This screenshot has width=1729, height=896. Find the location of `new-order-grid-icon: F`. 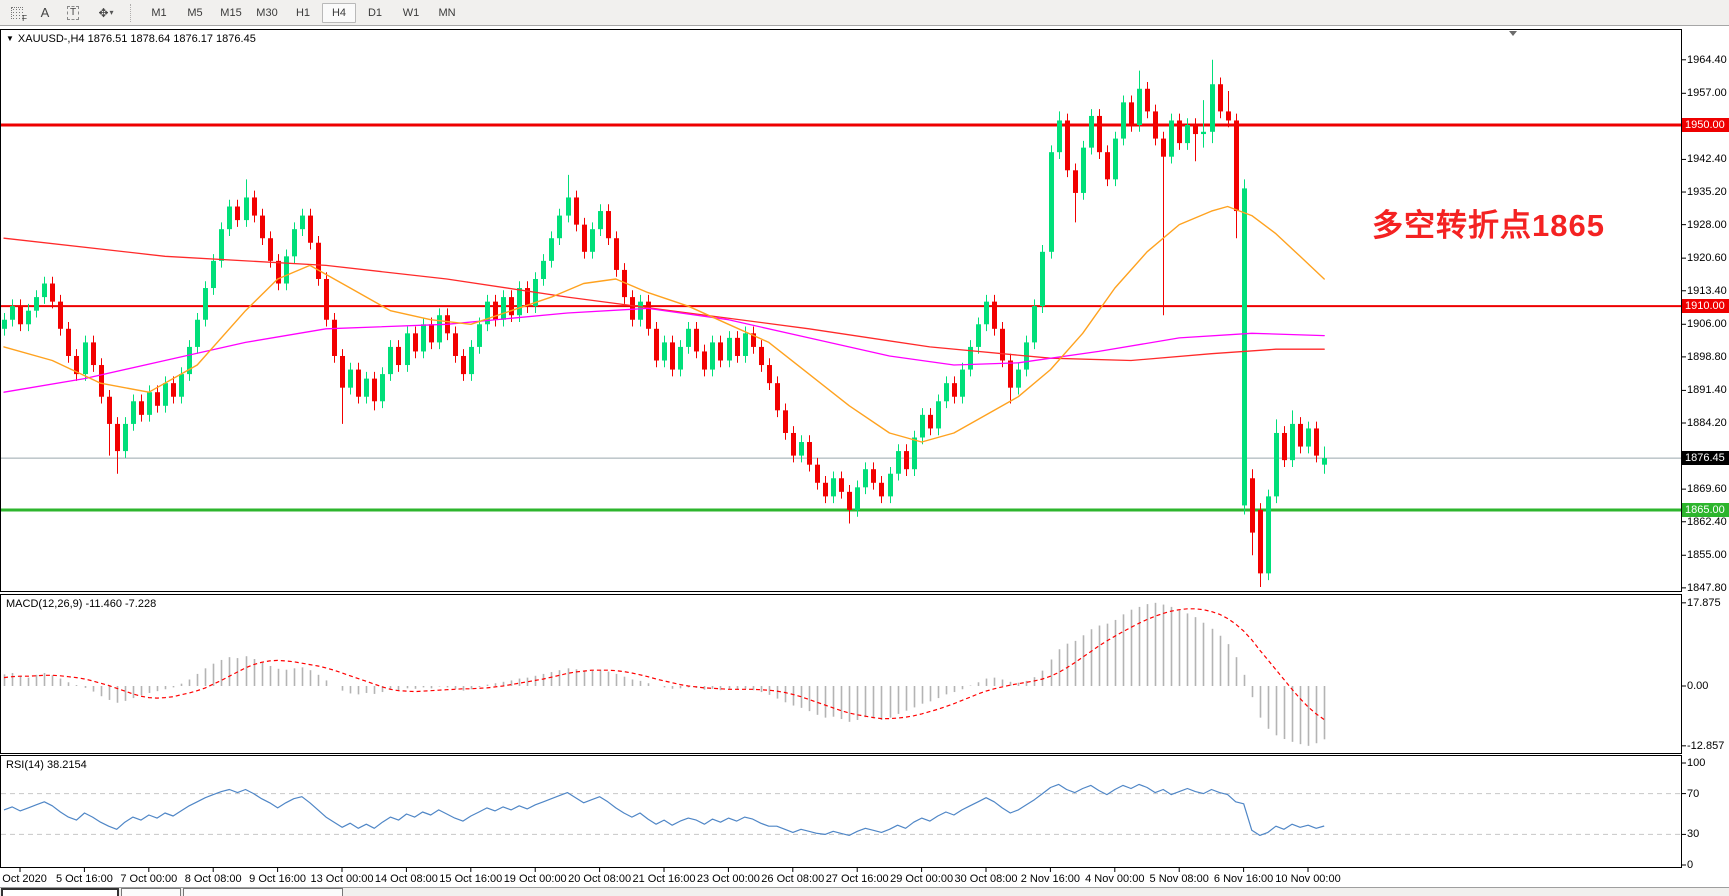

new-order-grid-icon: F is located at coordinates (17, 13).